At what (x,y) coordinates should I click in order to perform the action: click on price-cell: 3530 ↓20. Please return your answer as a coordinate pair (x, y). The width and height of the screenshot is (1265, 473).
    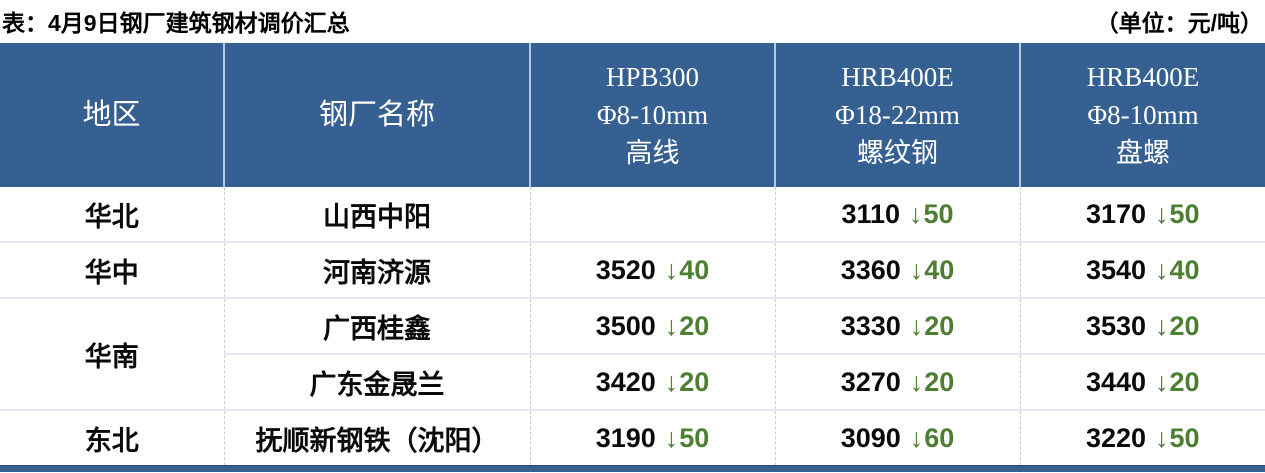
    Looking at the image, I should click on (1142, 326).